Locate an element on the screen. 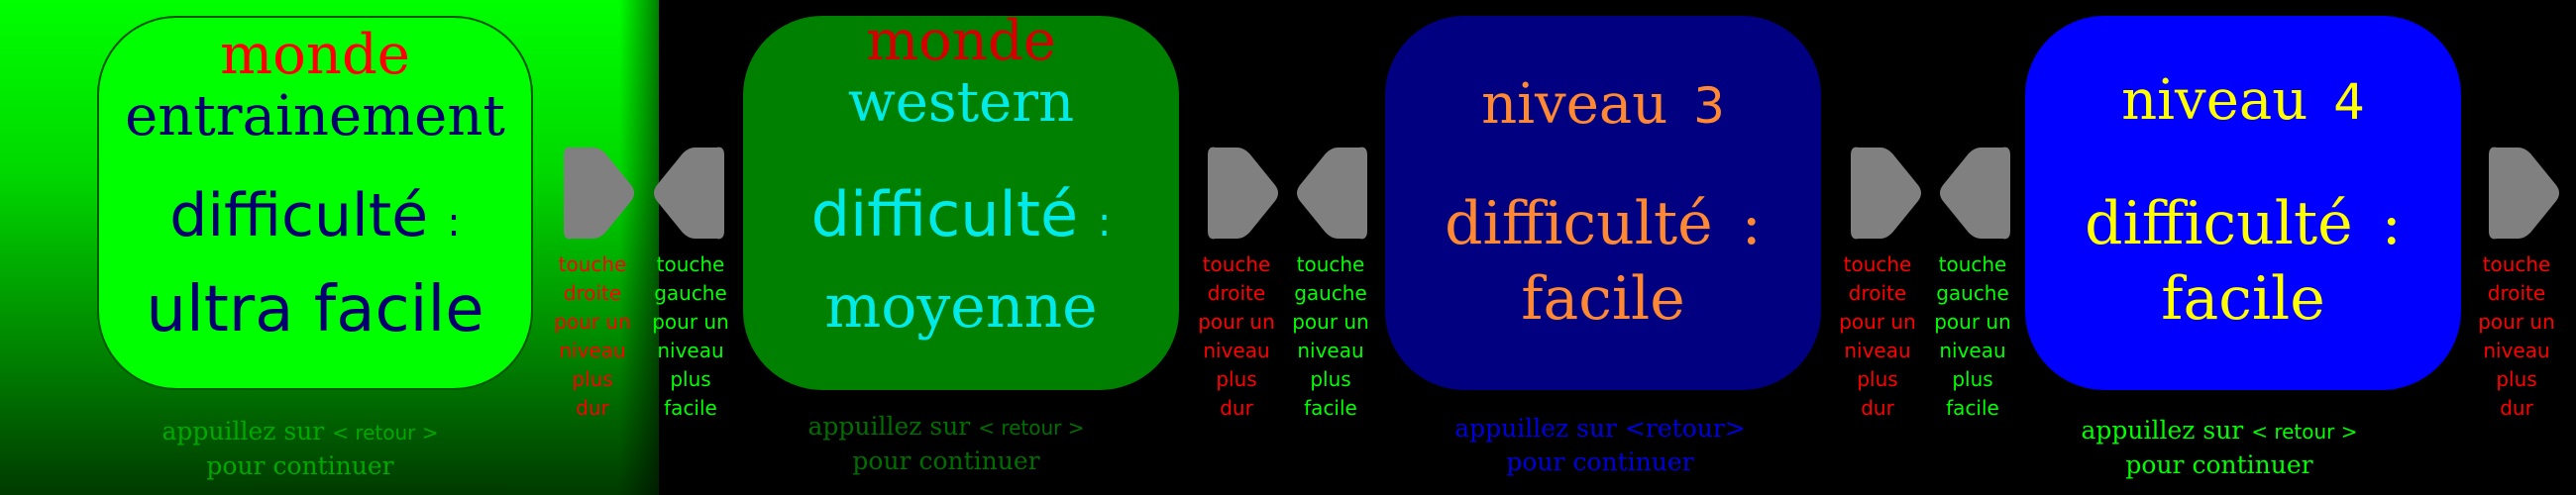  level-title: niveau 3 is located at coordinates (1603, 104).